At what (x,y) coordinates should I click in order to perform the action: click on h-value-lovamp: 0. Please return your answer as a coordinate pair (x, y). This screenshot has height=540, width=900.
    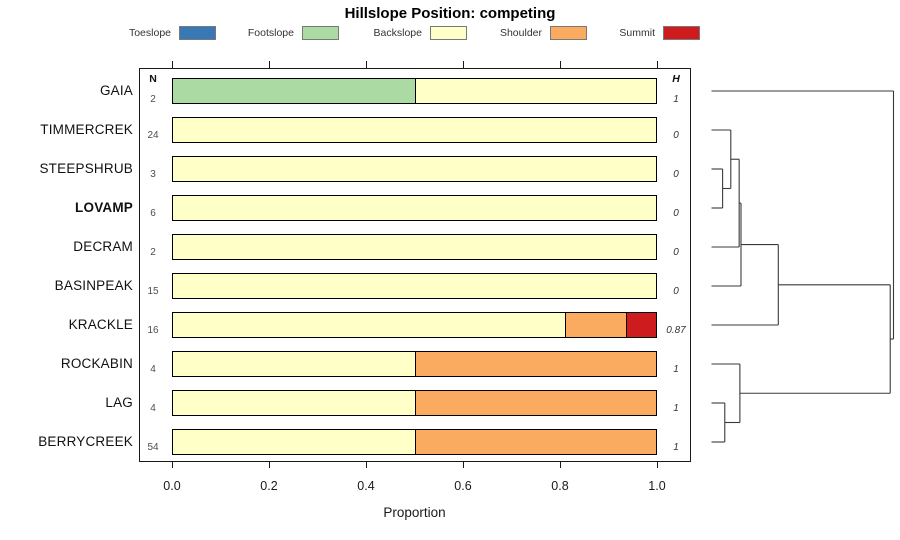
    Looking at the image, I should click on (676, 213).